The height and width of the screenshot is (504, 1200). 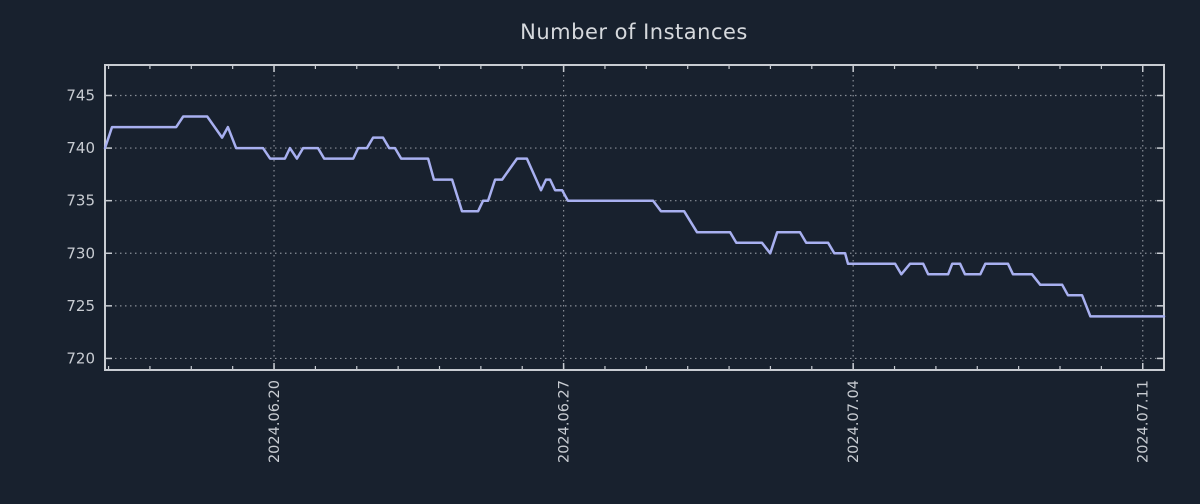 I want to click on chart-title: Number of Instances, so click(x=634, y=32).